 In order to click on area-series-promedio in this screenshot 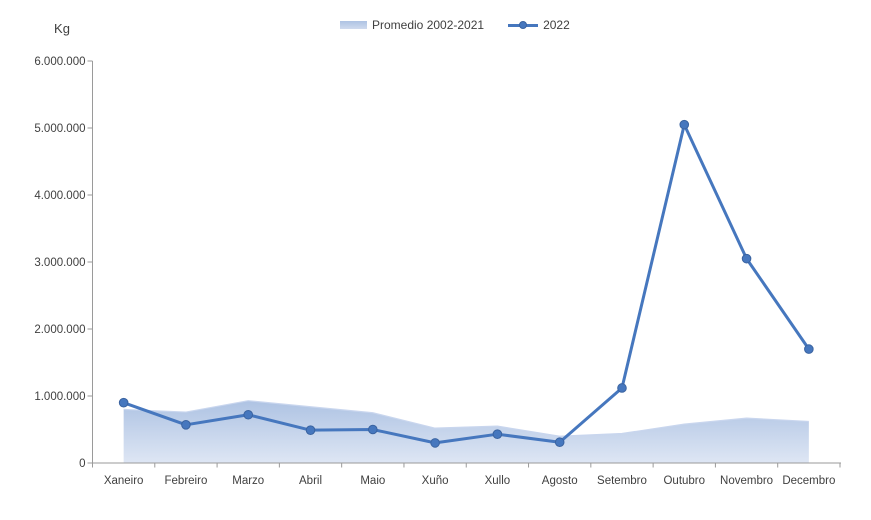, I will do `click(466, 431)`.